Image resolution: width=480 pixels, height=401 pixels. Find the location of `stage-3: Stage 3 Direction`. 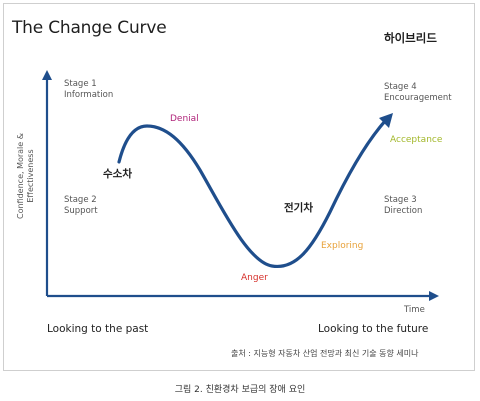

stage-3: Stage 3 Direction is located at coordinates (403, 206).